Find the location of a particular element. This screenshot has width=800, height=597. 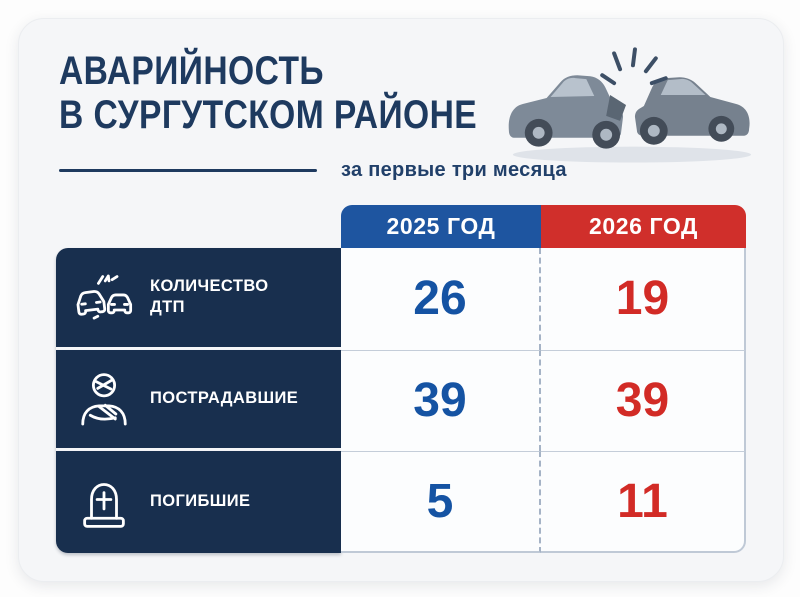

injured-person-icon is located at coordinates (104, 399).